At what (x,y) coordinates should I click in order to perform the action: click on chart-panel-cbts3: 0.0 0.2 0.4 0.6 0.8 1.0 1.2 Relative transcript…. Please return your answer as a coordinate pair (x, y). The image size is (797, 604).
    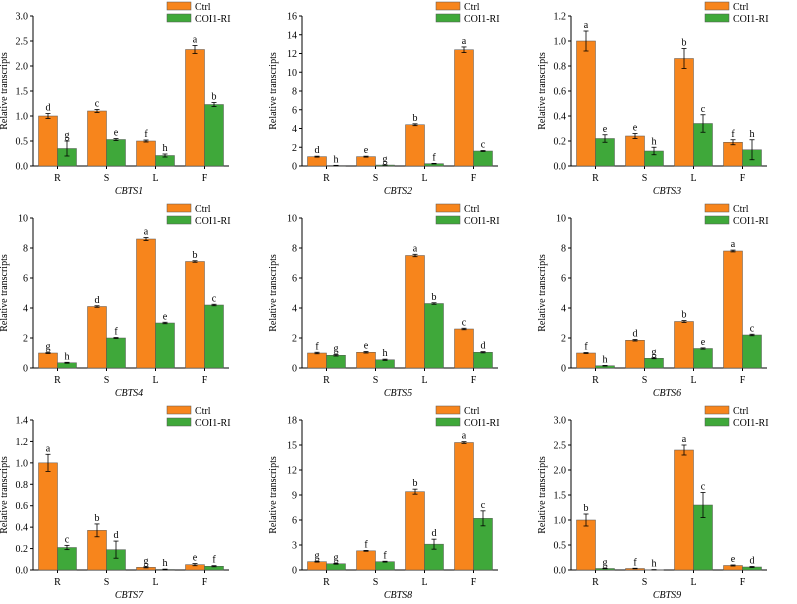
    Looking at the image, I should click on (653, 99).